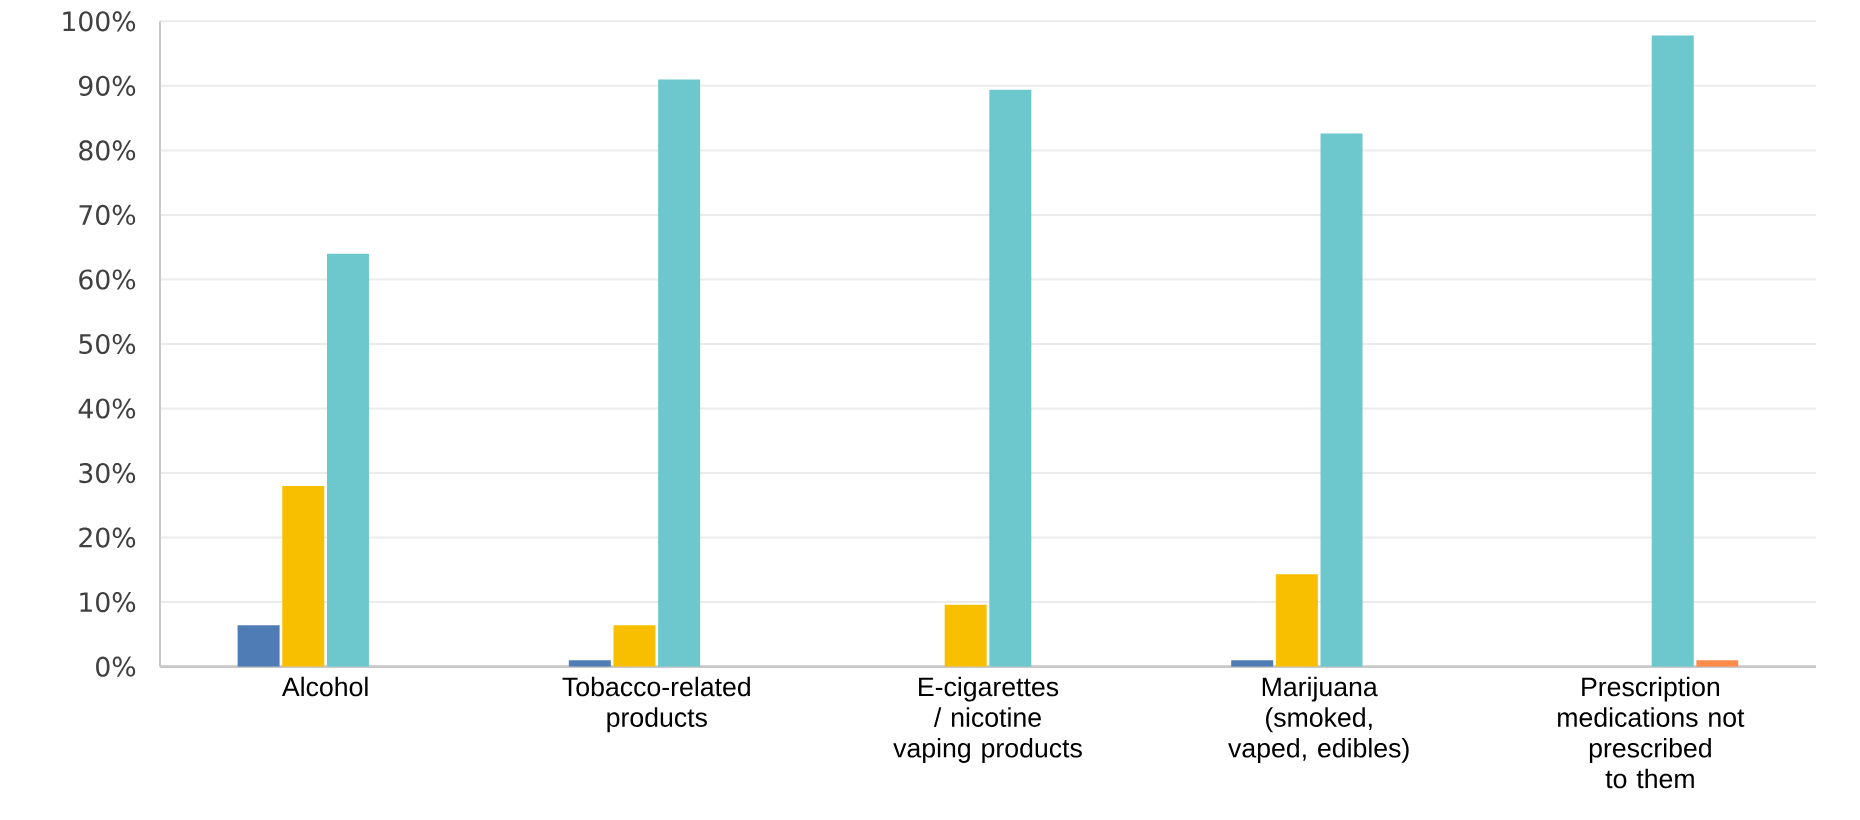 This screenshot has width=1860, height=820. Describe the element at coordinates (108, 602) in the screenshot. I see `y-tick-label: 10%` at that location.